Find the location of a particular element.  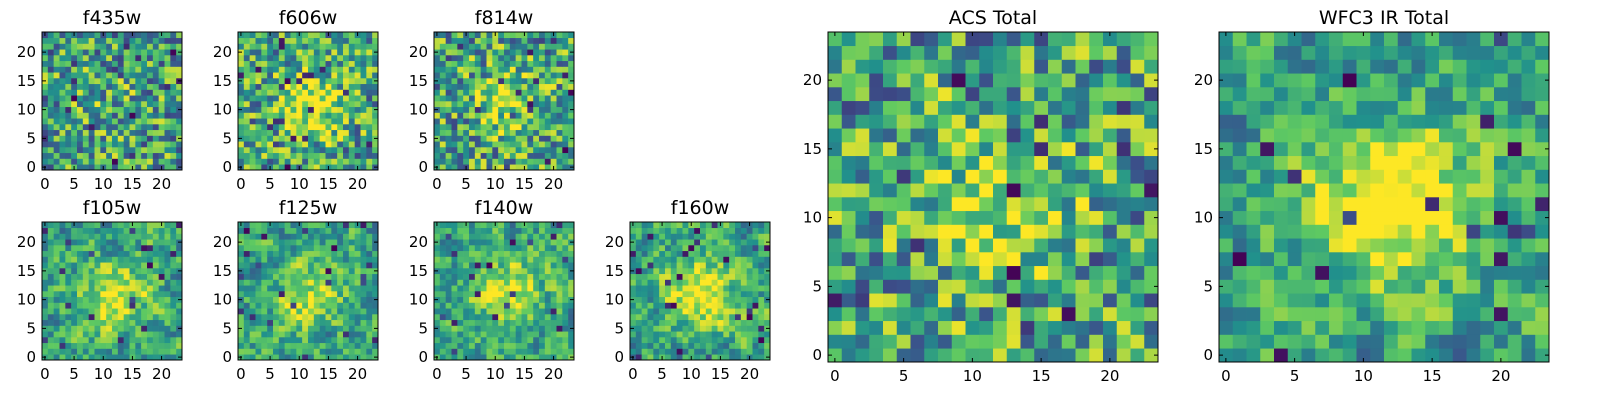

x-tick-label: 0 is located at coordinates (241, 184).